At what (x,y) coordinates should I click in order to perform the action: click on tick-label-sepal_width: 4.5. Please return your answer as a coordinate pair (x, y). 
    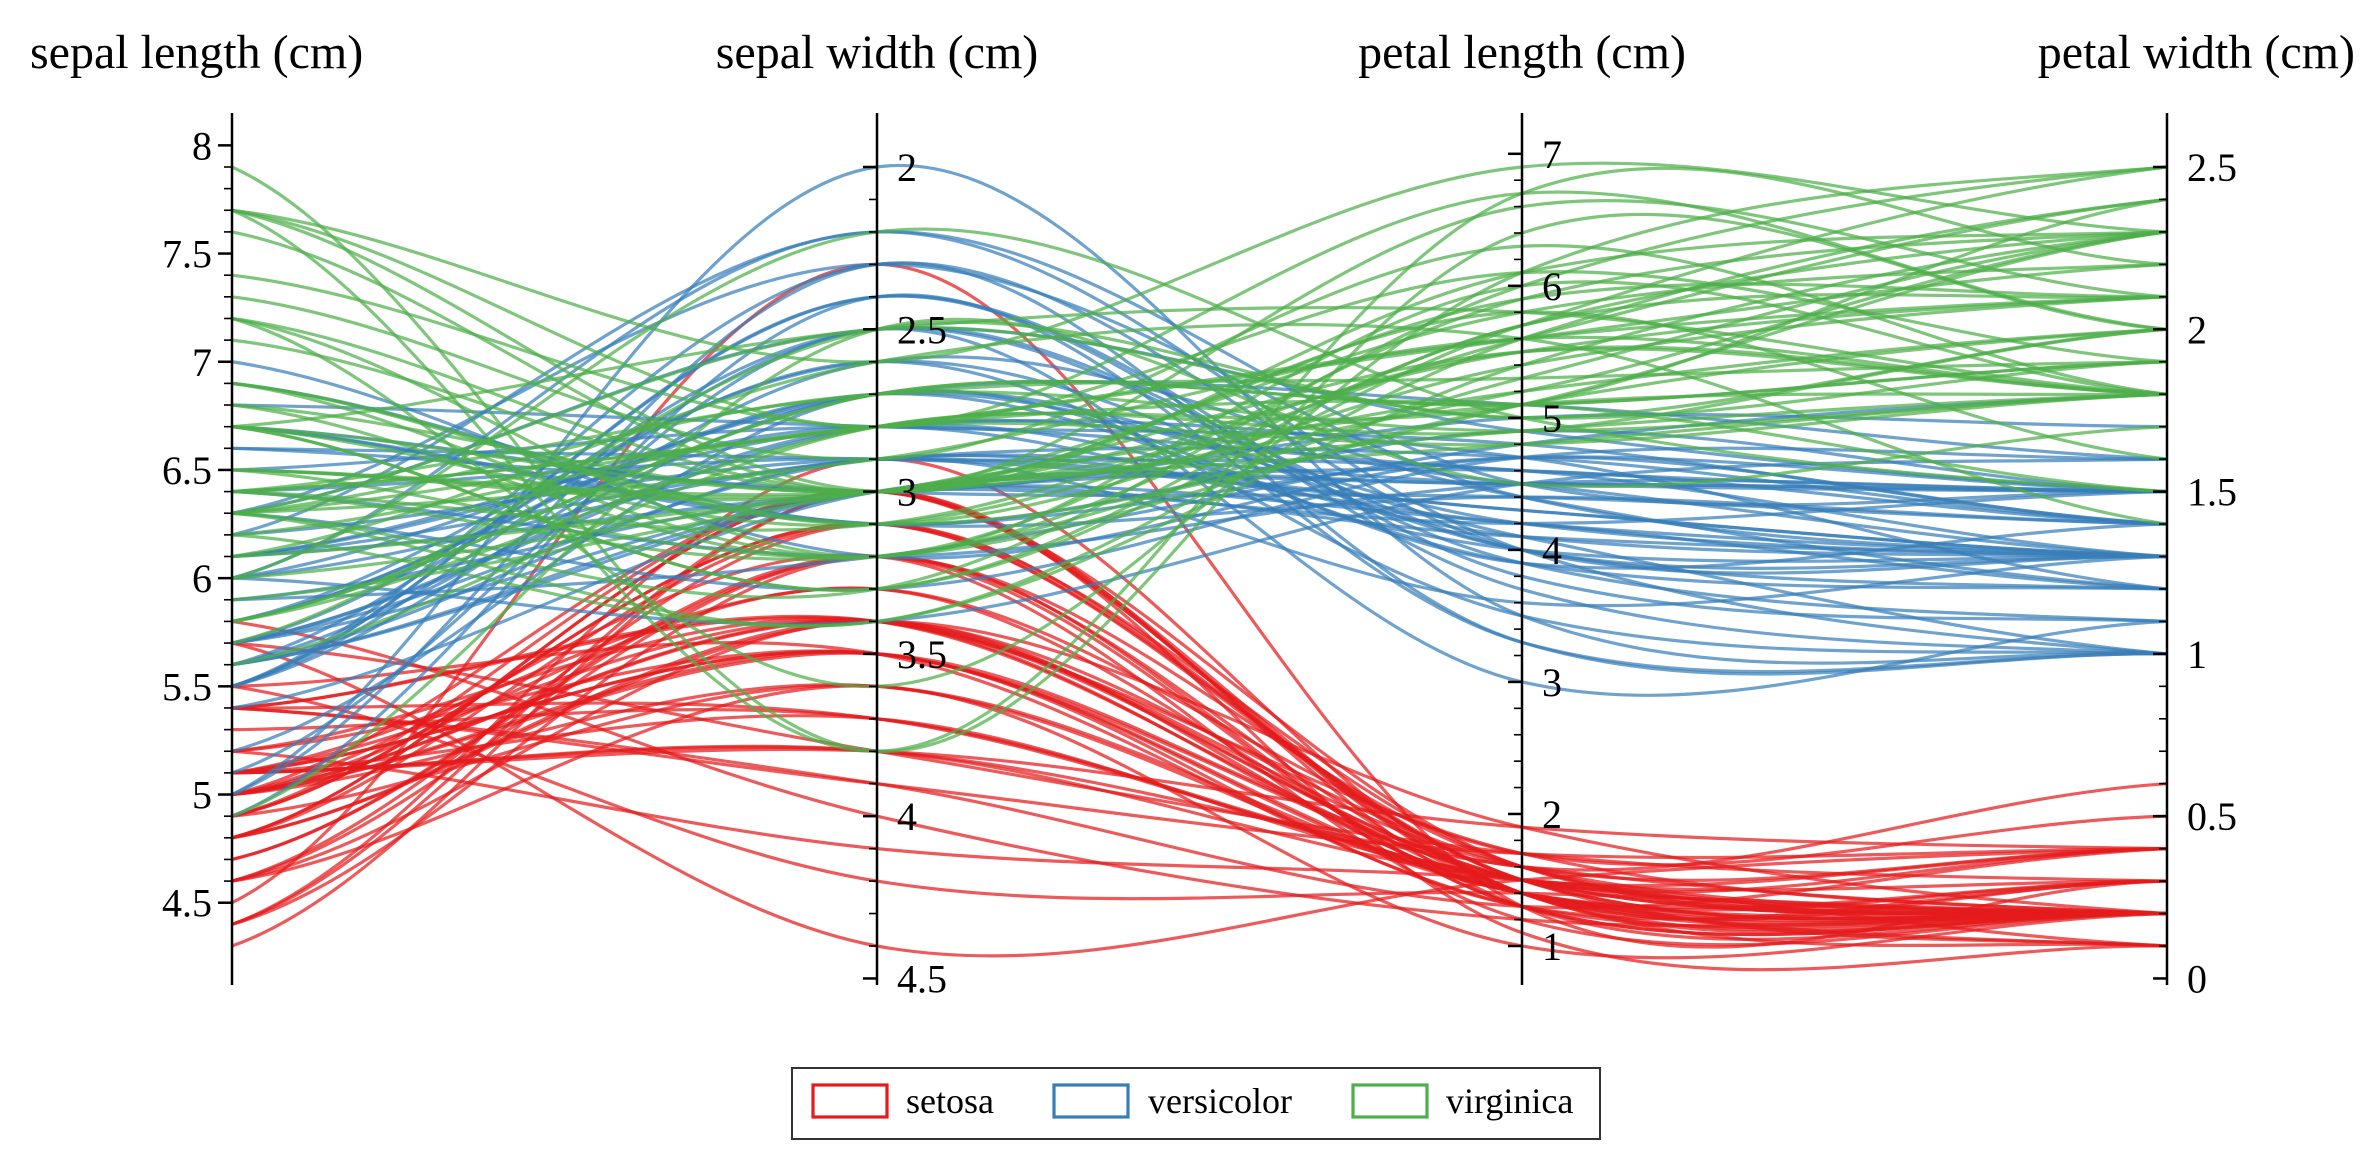
    Looking at the image, I should click on (922, 978).